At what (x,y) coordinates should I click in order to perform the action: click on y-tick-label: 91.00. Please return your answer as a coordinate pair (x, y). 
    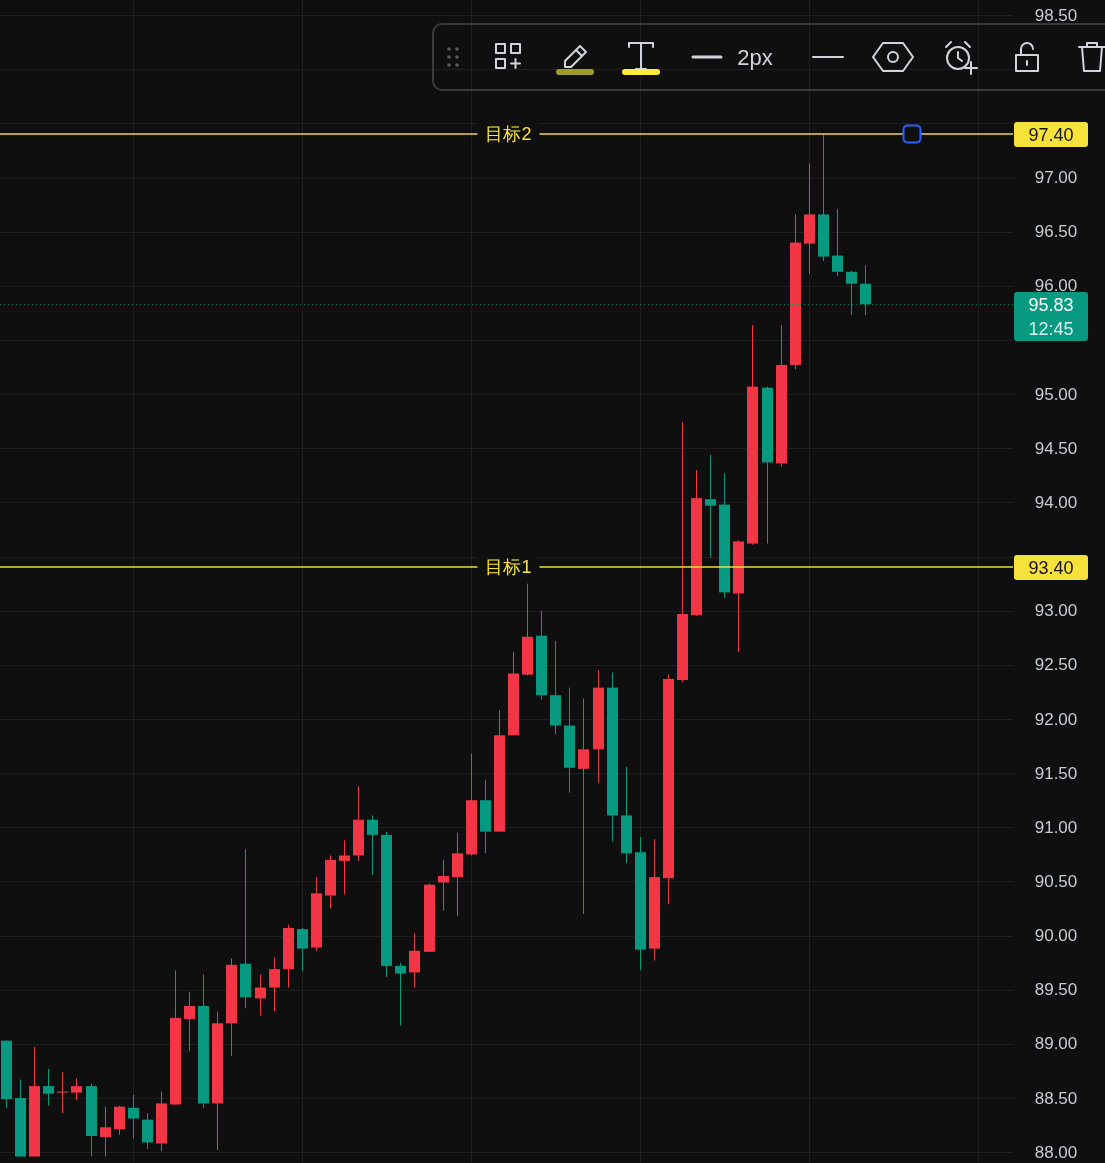
    Looking at the image, I should click on (1056, 827).